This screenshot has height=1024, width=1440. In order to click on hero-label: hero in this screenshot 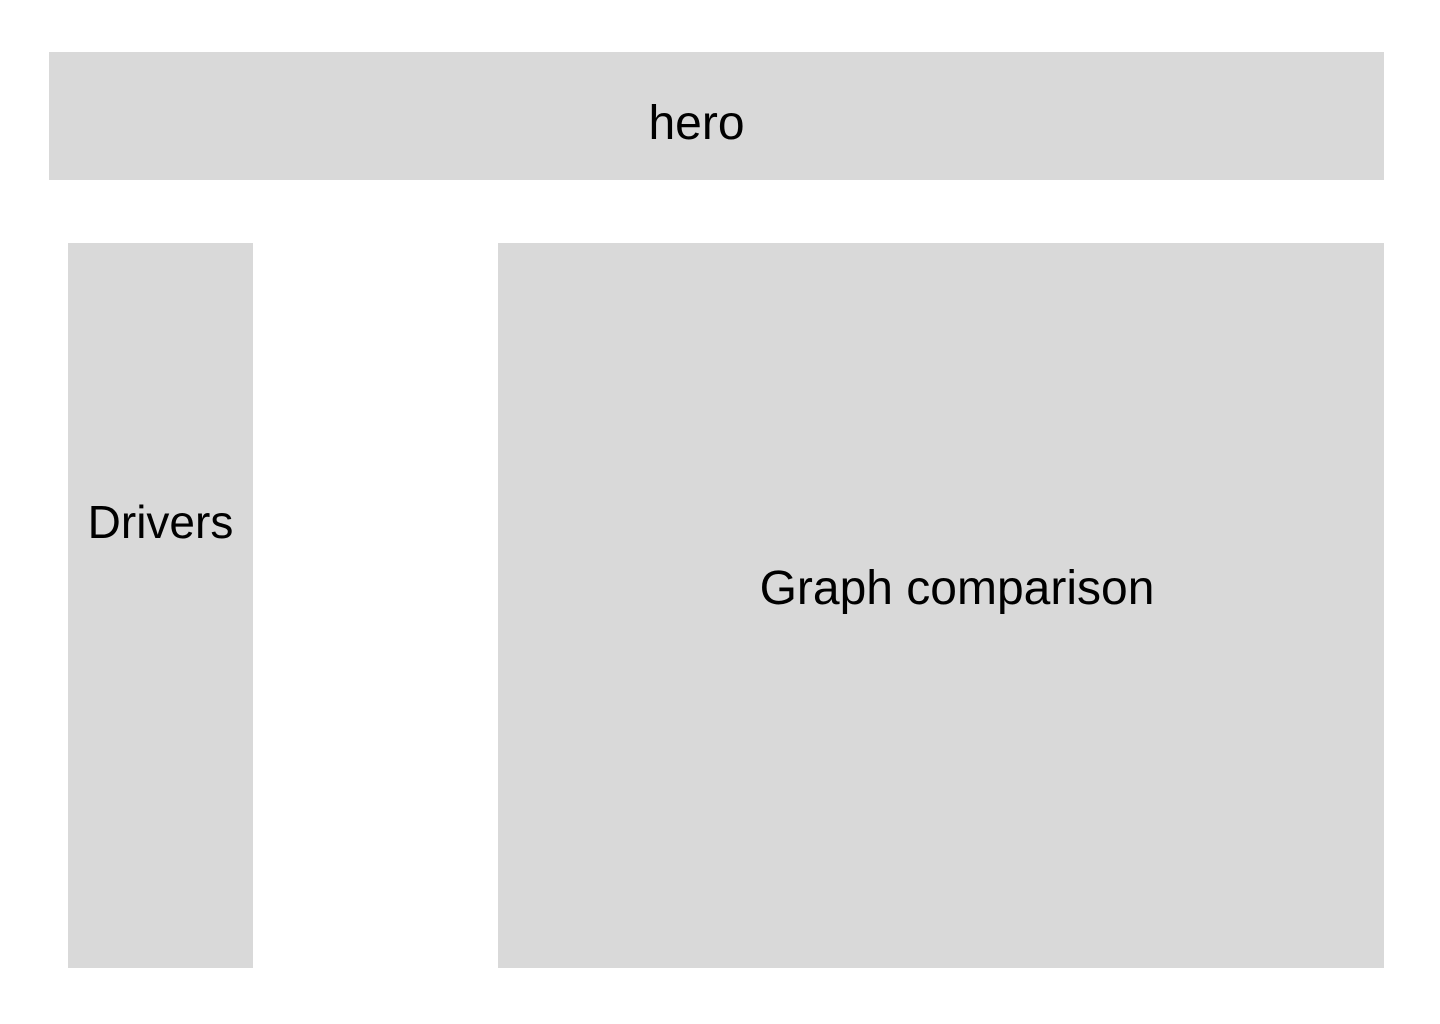, I will do `click(696, 123)`.